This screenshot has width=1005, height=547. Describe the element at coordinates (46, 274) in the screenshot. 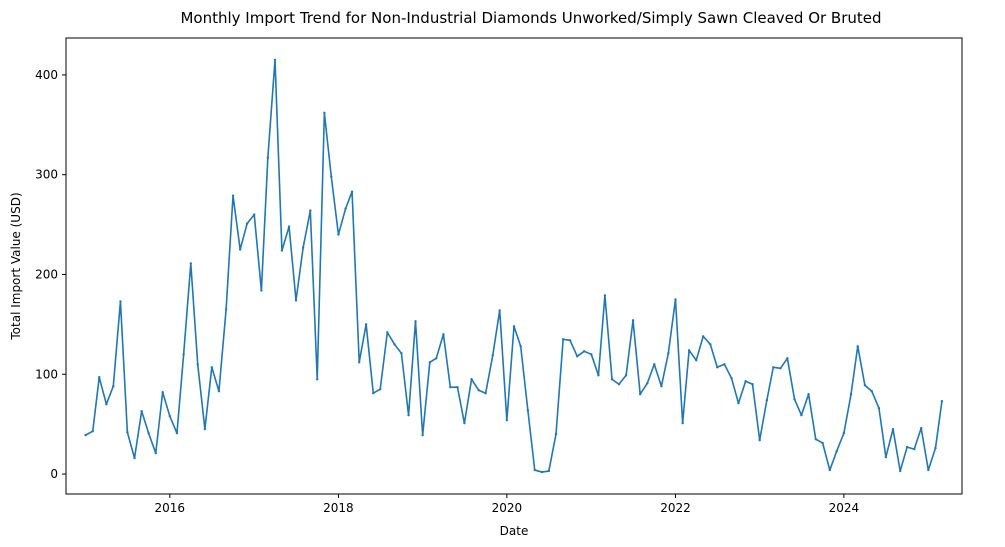

I see `y-tick-label: 200` at that location.